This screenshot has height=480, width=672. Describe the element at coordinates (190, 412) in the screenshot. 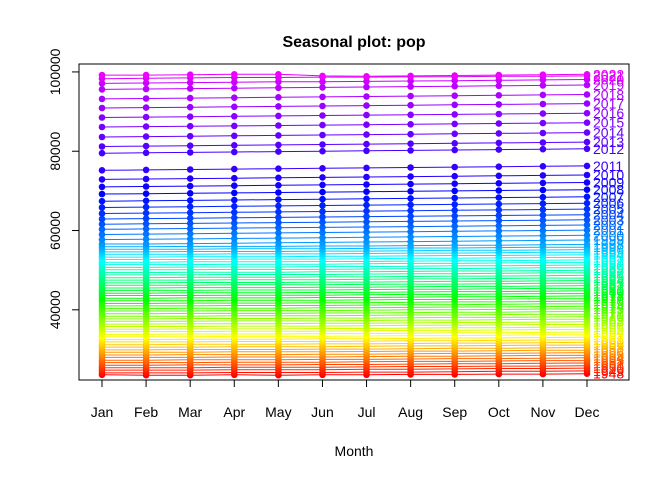

I see `x-tick-label-Mar: Mar` at that location.